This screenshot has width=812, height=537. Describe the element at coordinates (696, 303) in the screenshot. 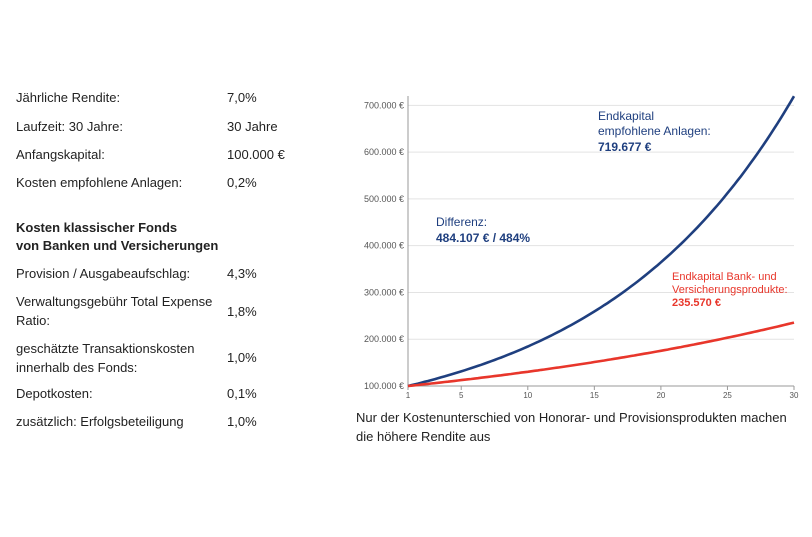

I see `bank-endkapital-value: 235.570 €` at that location.